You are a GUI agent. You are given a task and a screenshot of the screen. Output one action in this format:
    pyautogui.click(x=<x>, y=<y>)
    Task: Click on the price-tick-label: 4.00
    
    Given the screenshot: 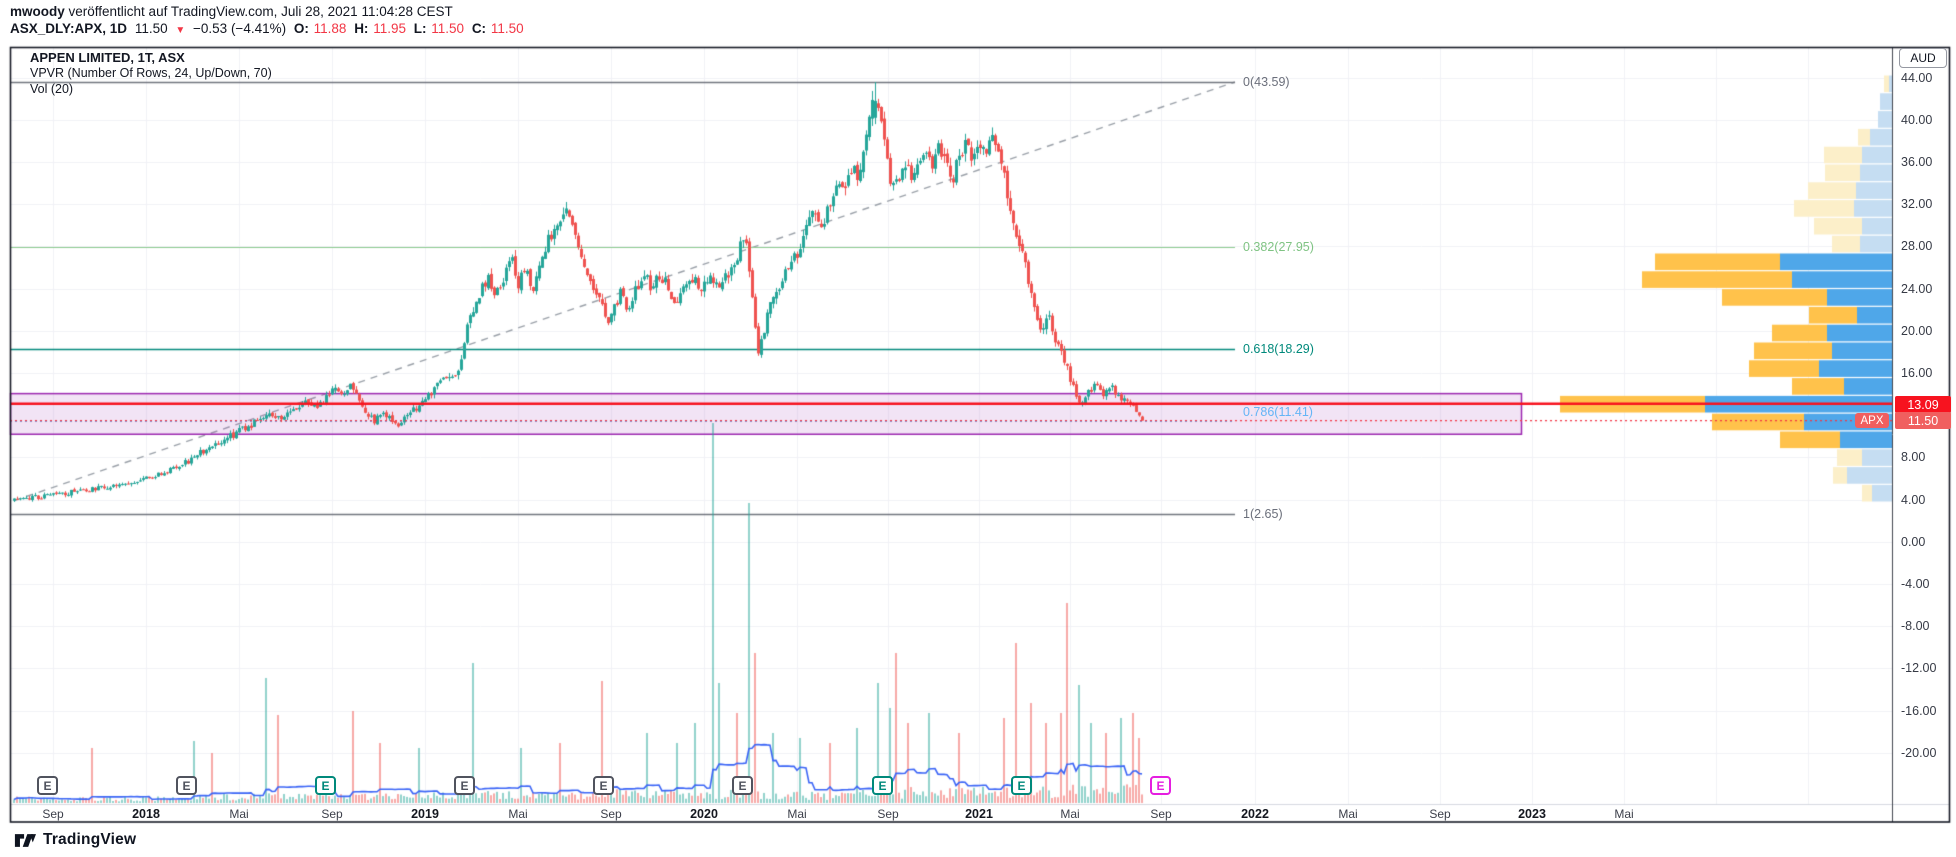 What is the action you would take?
    pyautogui.click(x=1913, y=499)
    